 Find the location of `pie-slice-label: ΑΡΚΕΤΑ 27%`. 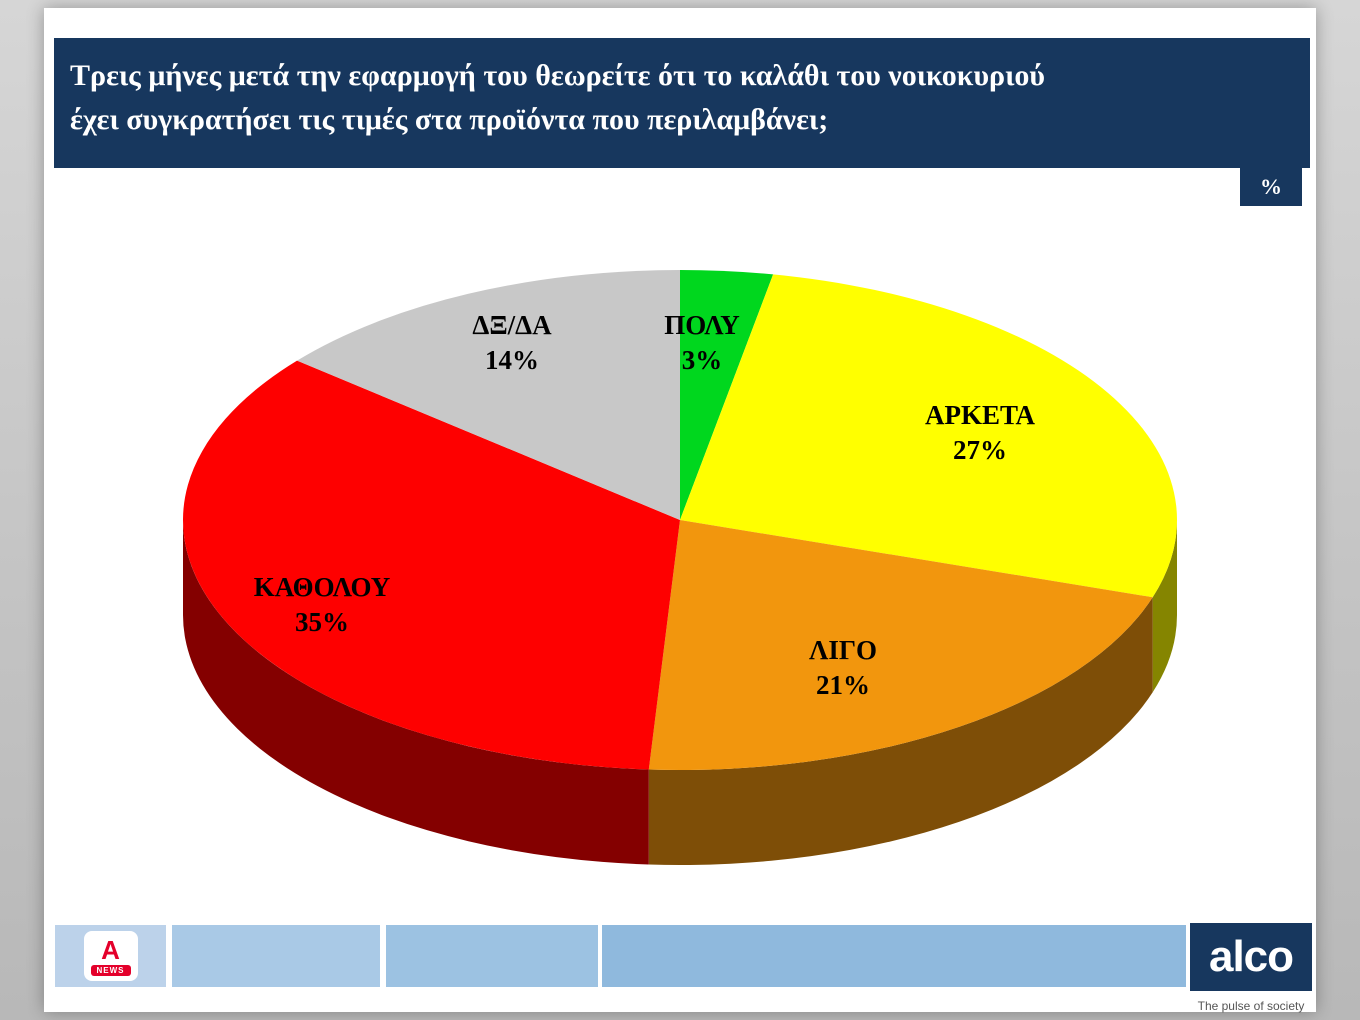

pie-slice-label: ΑΡΚΕΤΑ 27% is located at coordinates (980, 433).